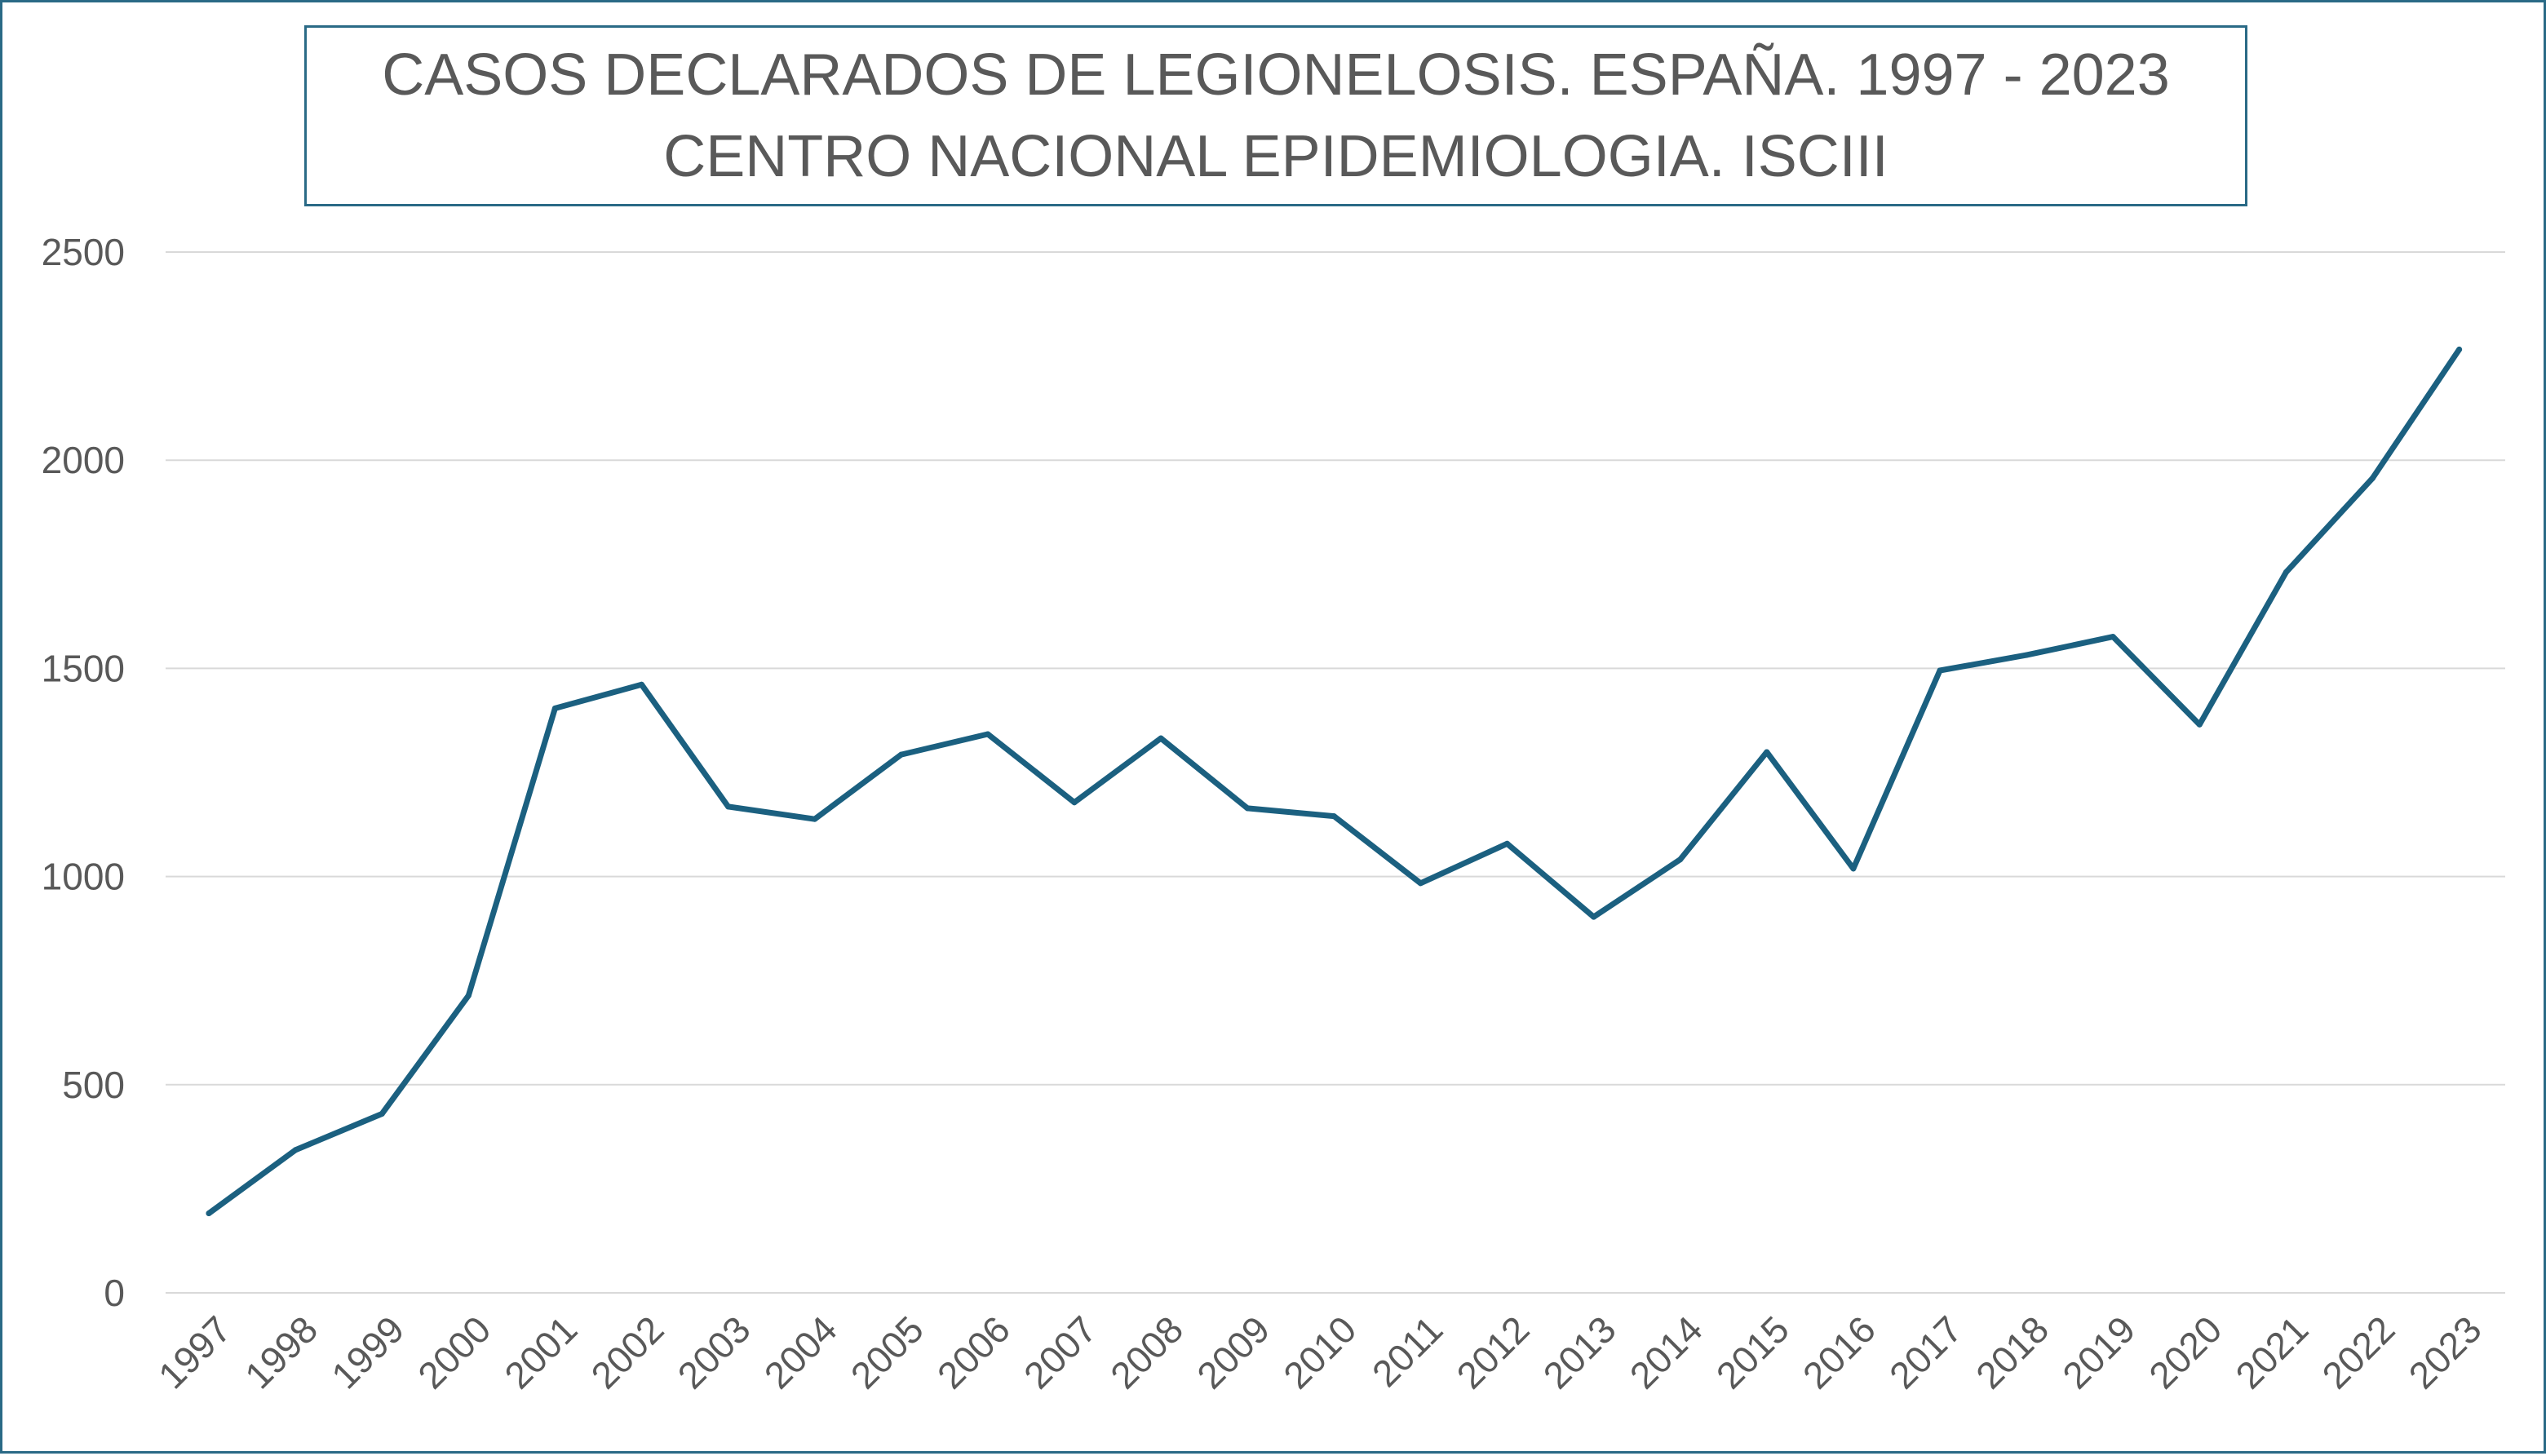  What do you see at coordinates (2445, 1352) in the screenshot?
I see `x-tick-label: 2023` at bounding box center [2445, 1352].